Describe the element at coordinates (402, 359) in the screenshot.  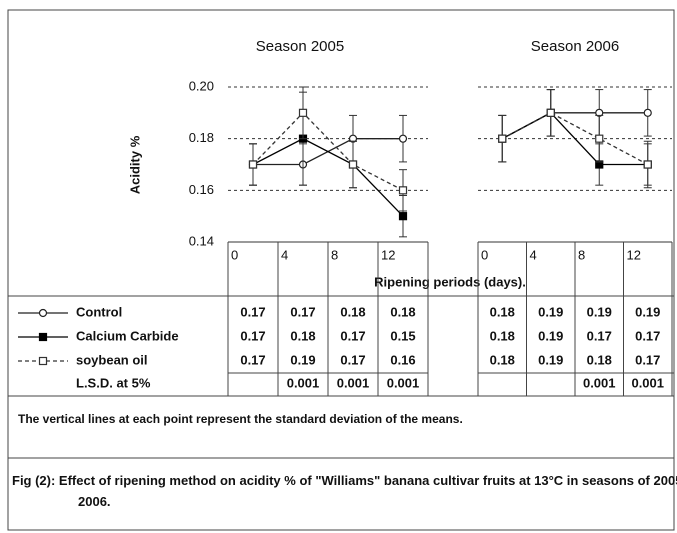
I see `table-cell: 0.16` at that location.